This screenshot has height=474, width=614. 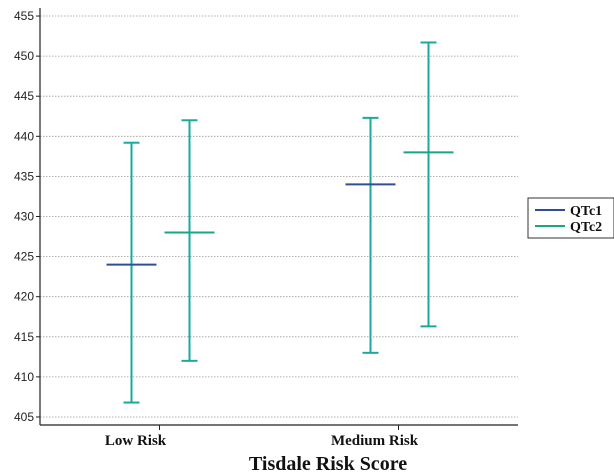 What do you see at coordinates (586, 227) in the screenshot?
I see `legend-label: QTc2` at bounding box center [586, 227].